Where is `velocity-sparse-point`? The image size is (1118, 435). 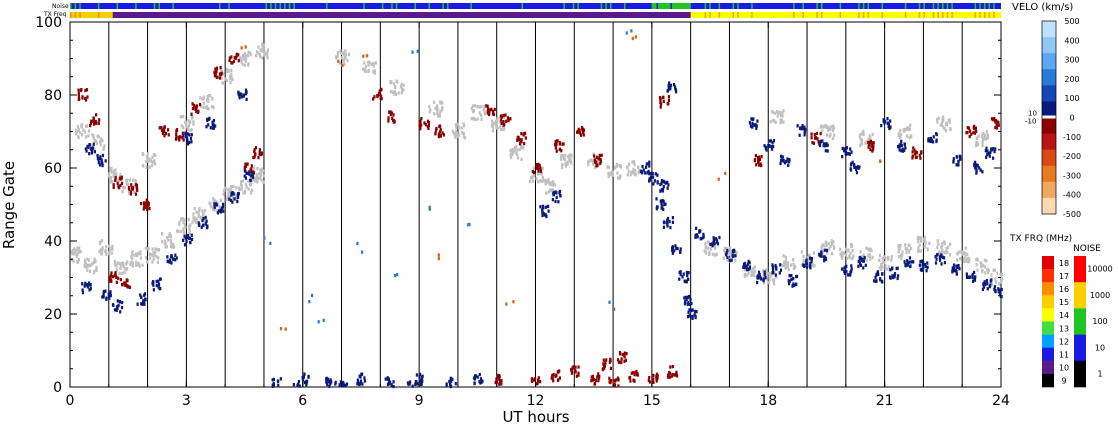
velocity-sparse-point is located at coordinates (417, 51).